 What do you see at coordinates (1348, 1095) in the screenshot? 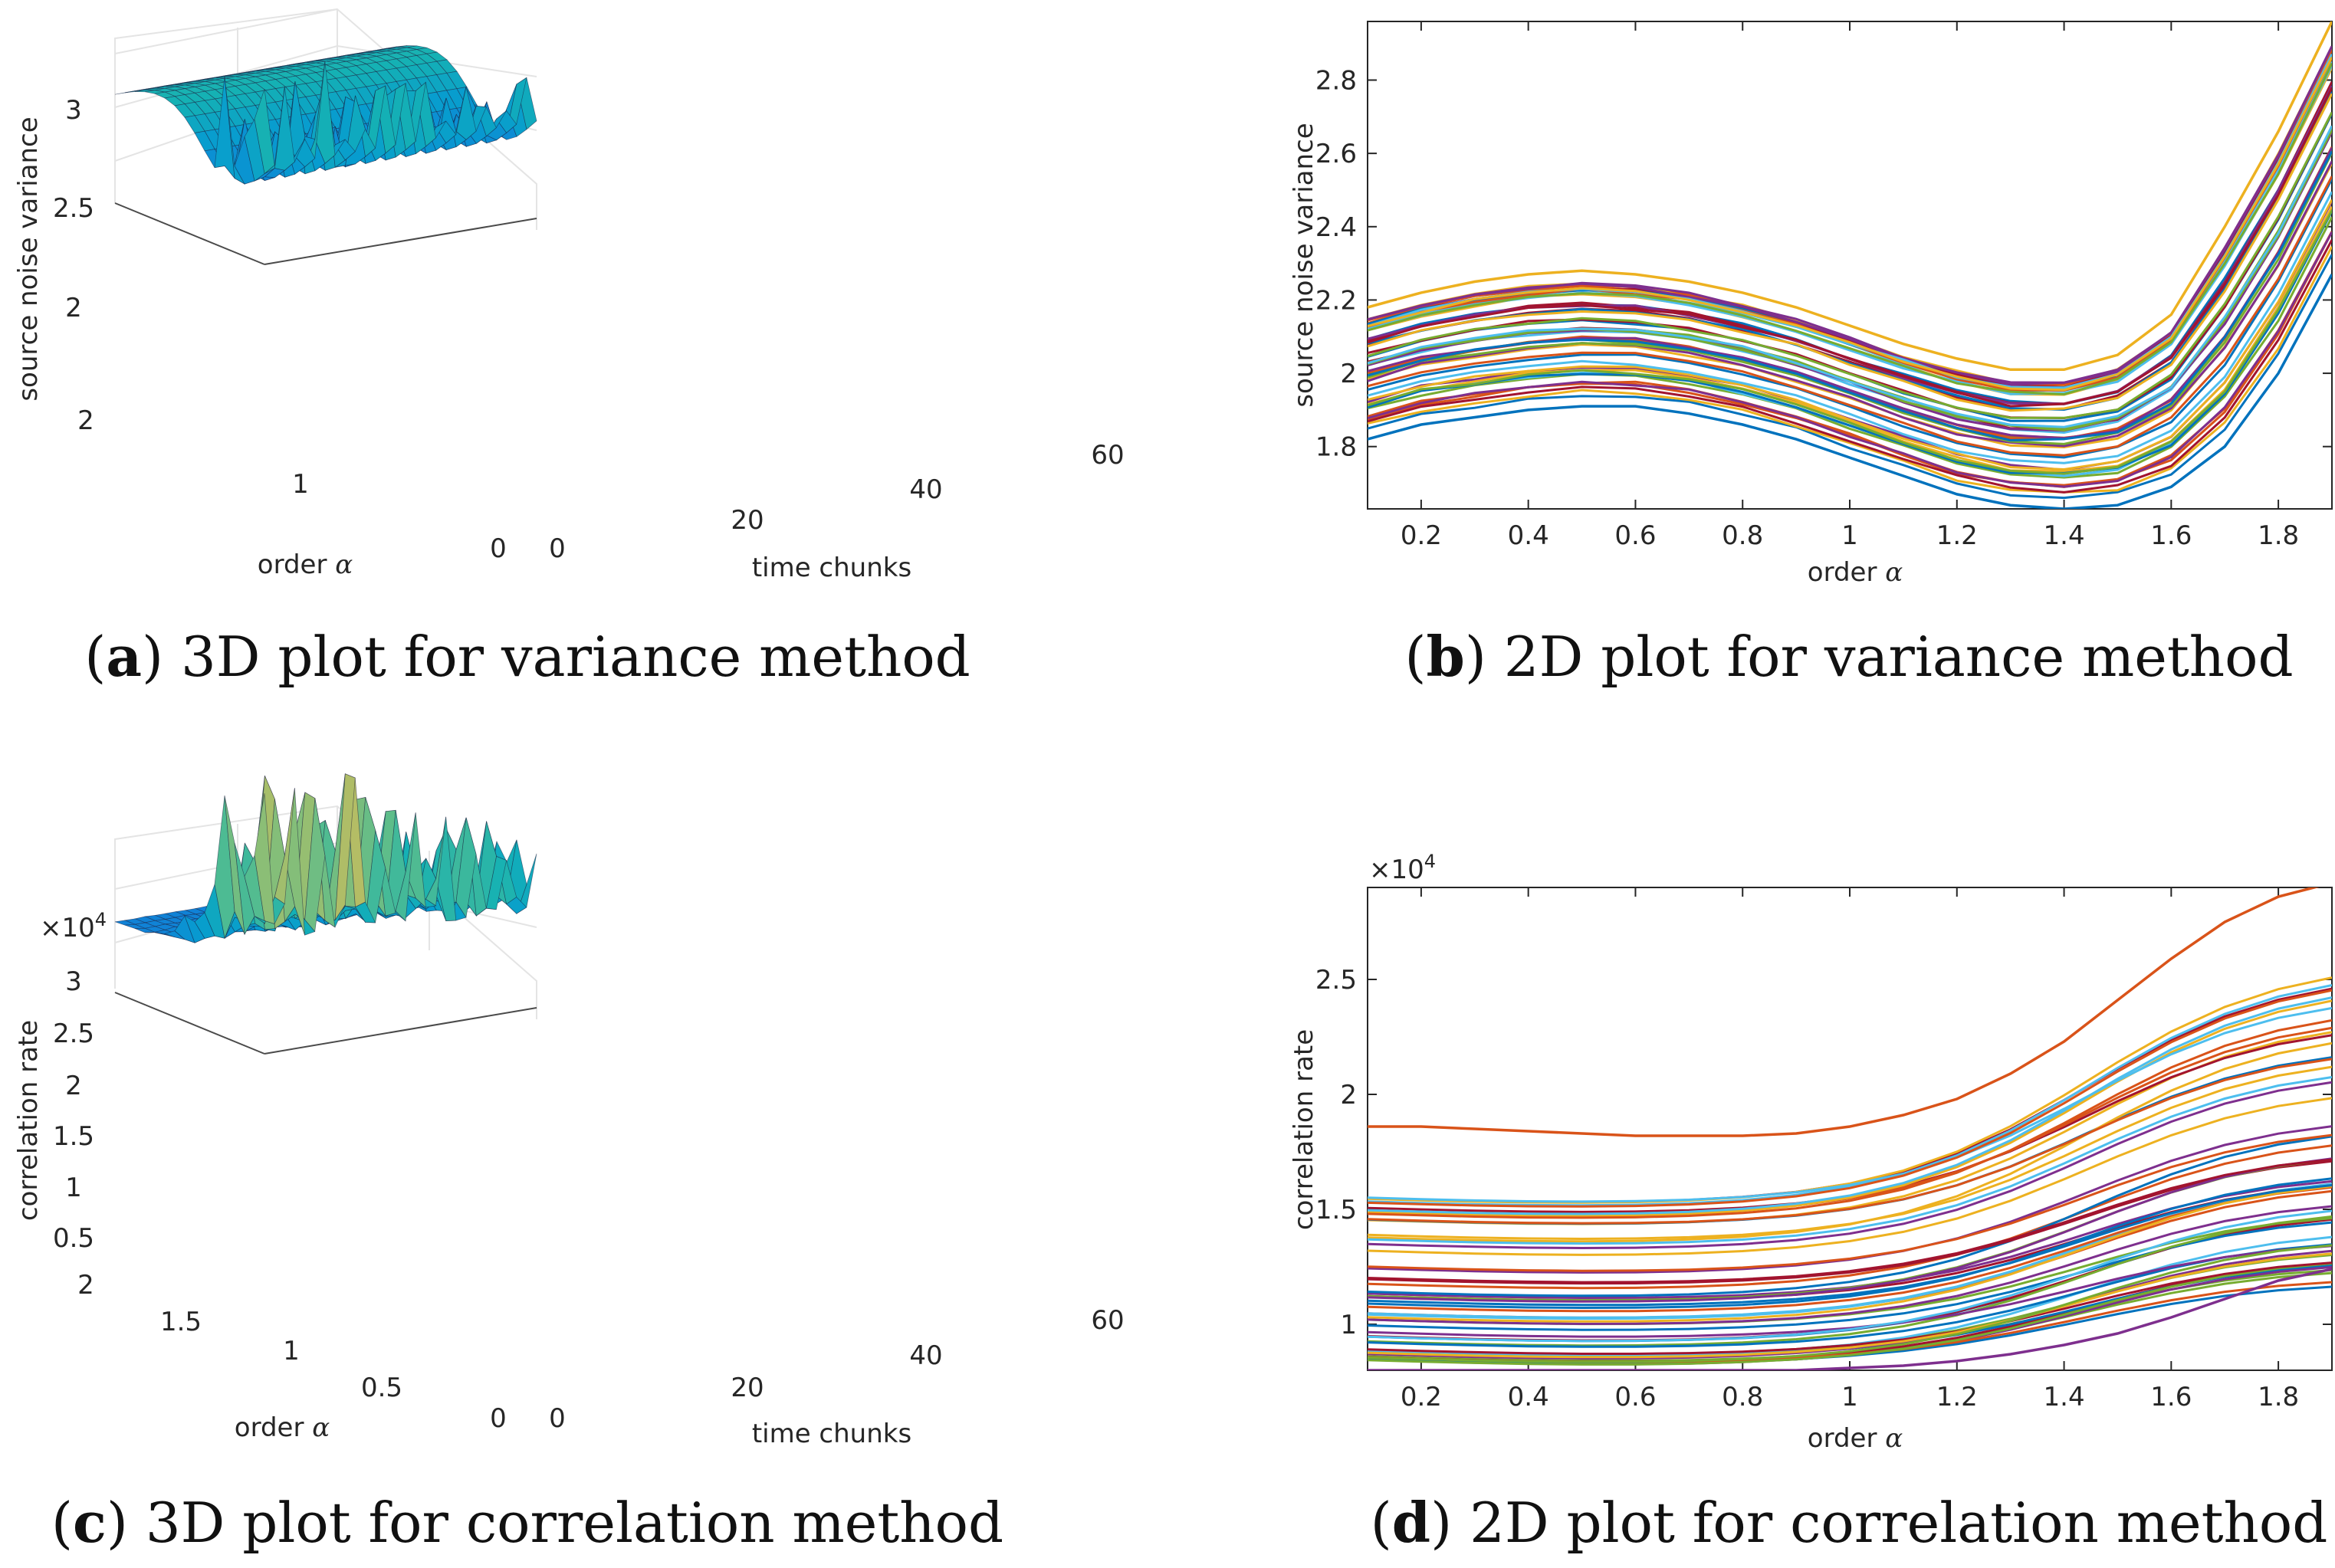
I see `panel-d-y-tick-label: 2` at bounding box center [1348, 1095].